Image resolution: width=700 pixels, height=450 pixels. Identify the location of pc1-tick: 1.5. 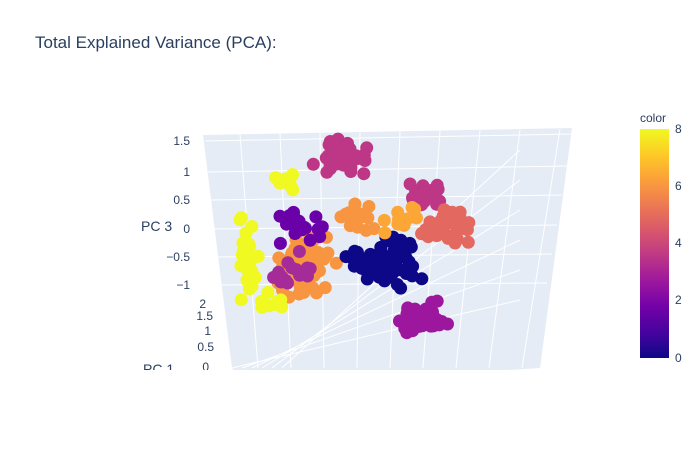
(204, 316).